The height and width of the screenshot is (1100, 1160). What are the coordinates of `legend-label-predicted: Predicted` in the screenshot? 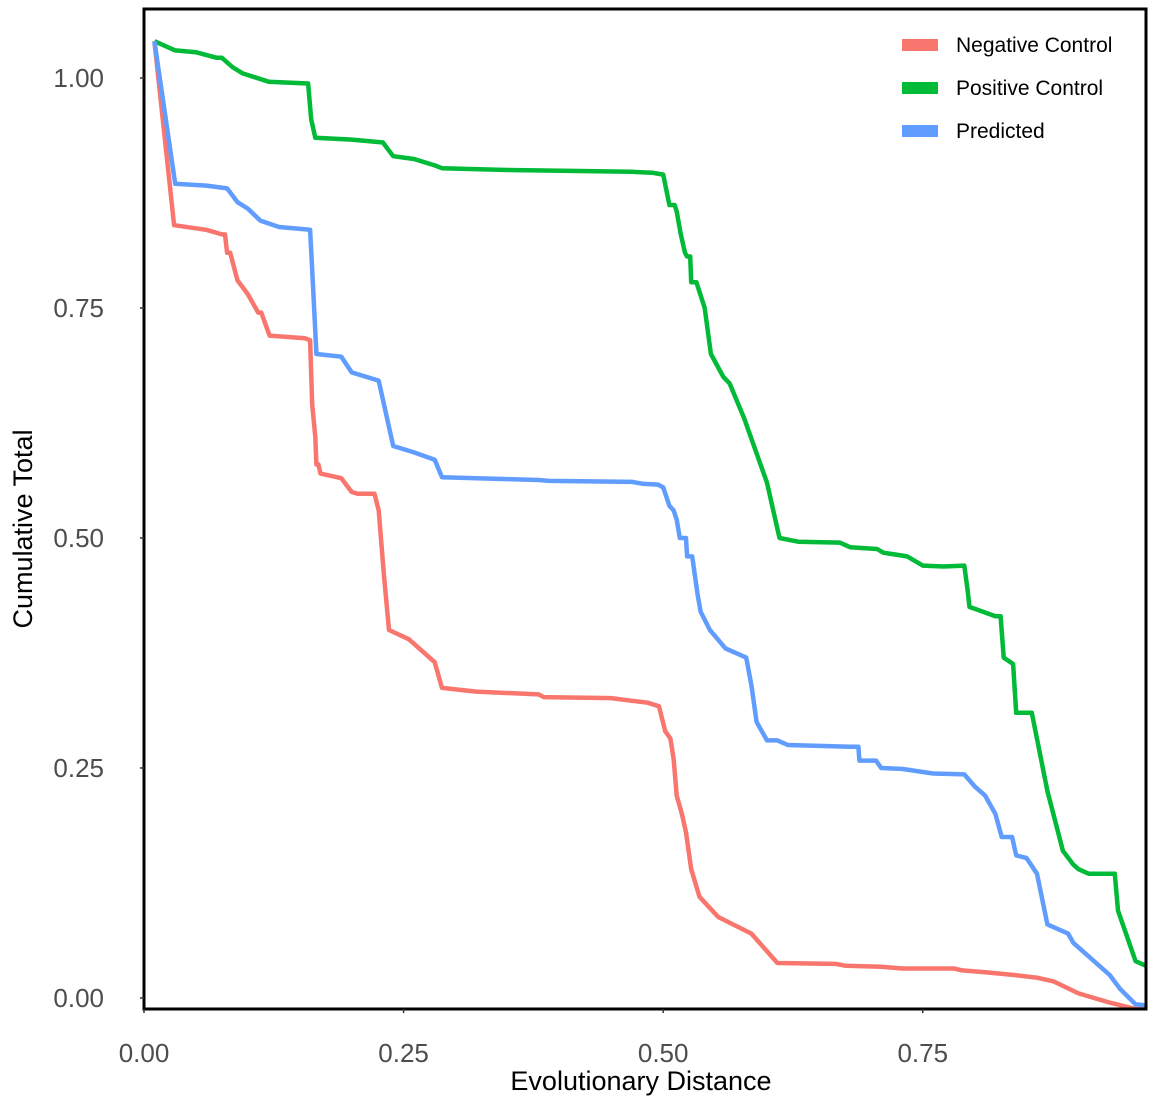 It's located at (1000, 131).